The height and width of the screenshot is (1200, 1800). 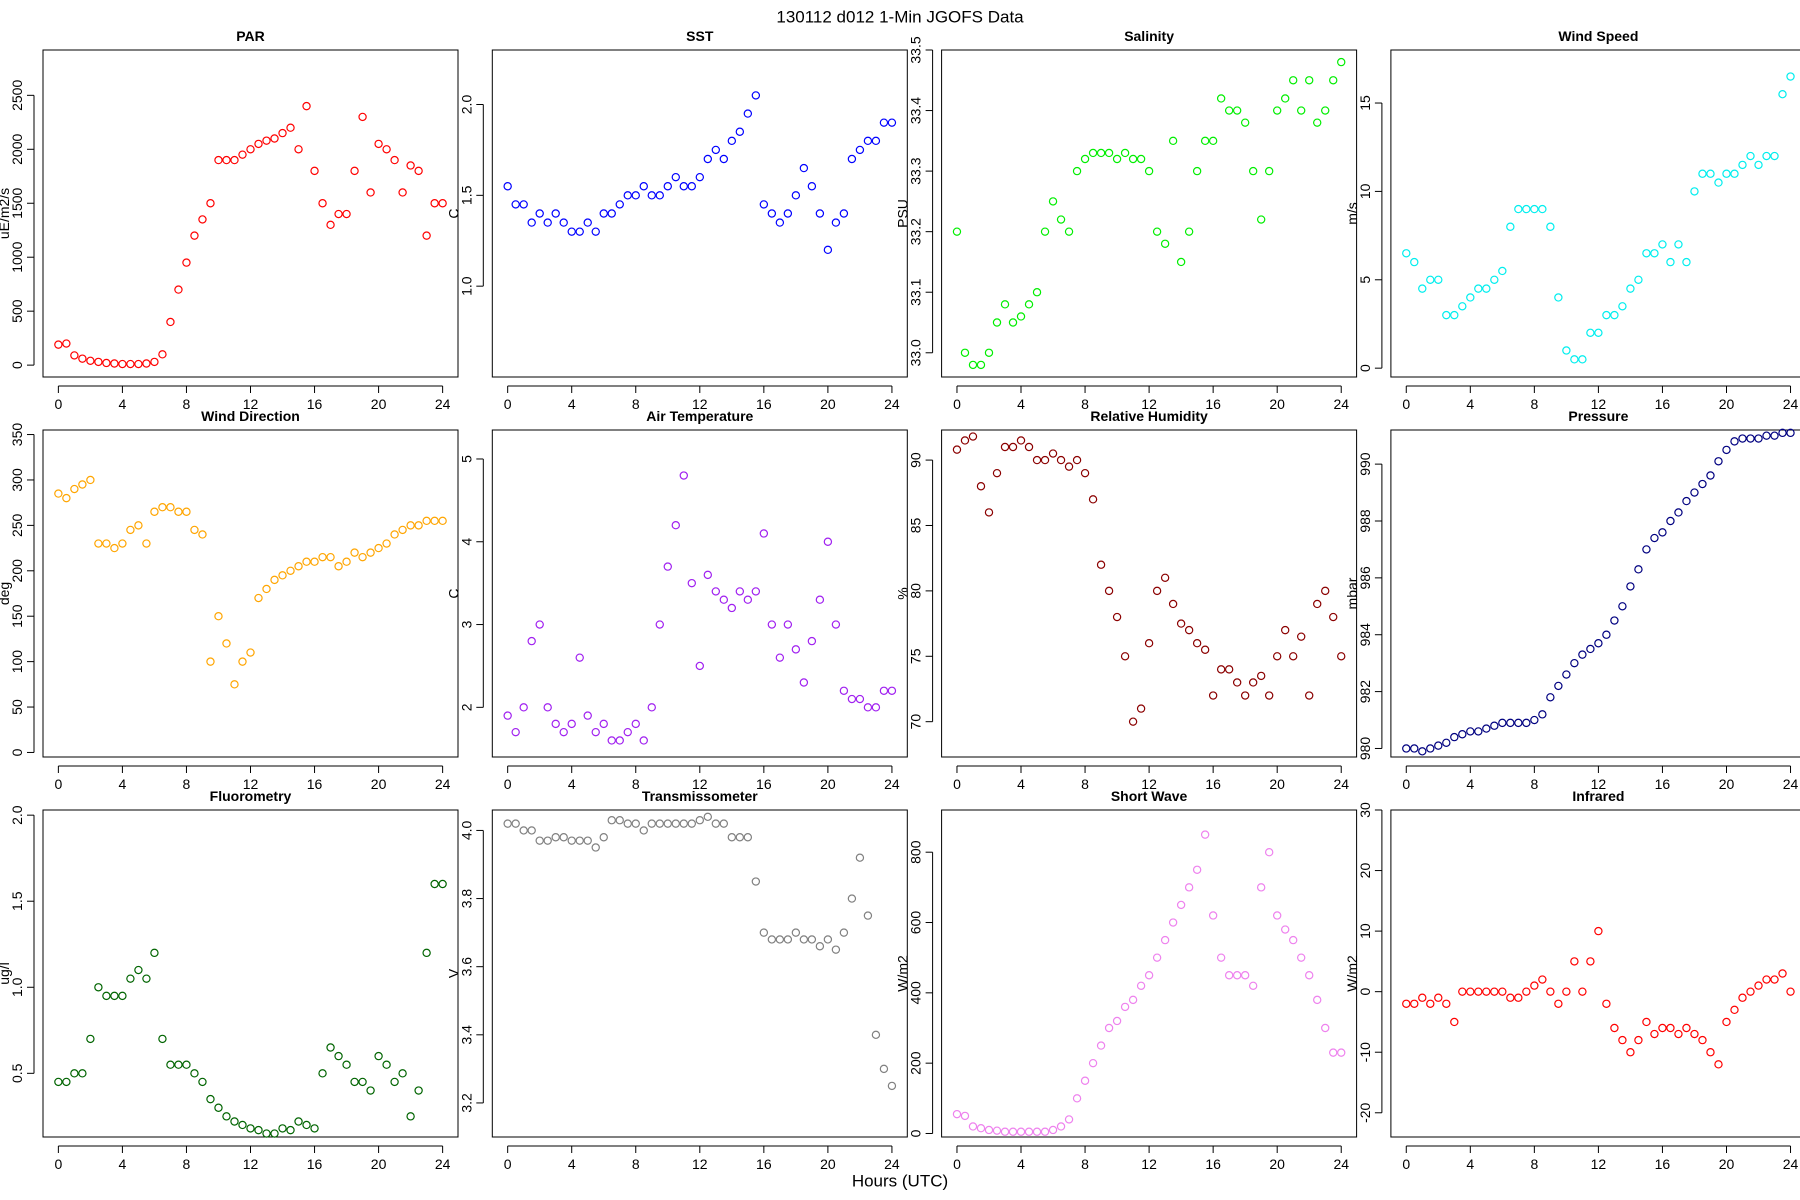 What do you see at coordinates (1149, 796) in the screenshot?
I see `panel-title: Short Wave` at bounding box center [1149, 796].